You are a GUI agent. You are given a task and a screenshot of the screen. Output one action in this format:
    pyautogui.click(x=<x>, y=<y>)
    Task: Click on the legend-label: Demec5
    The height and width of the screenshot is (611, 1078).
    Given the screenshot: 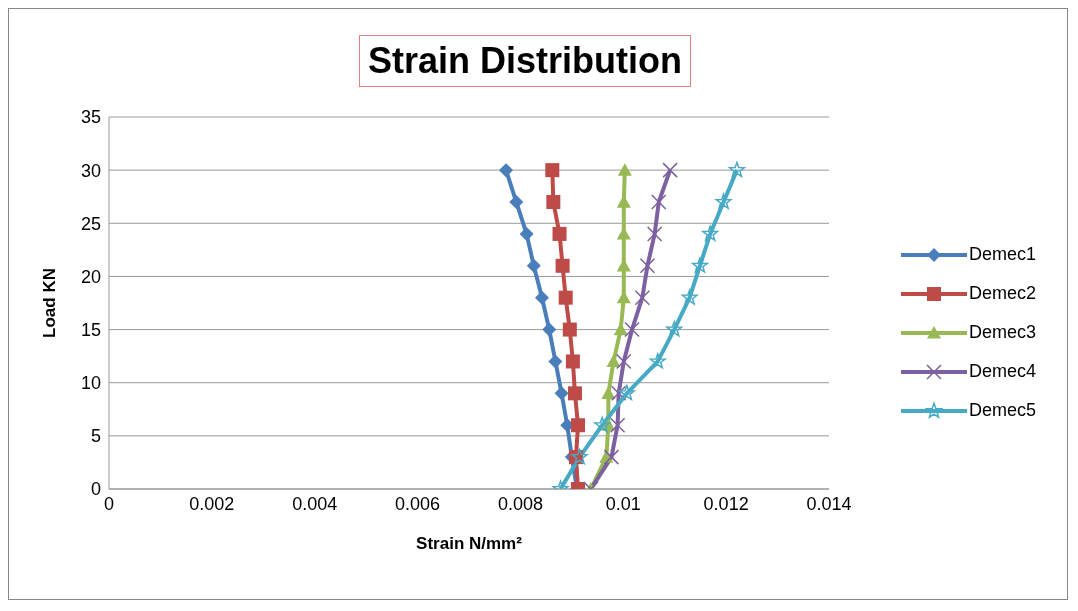 What is the action you would take?
    pyautogui.click(x=1003, y=410)
    